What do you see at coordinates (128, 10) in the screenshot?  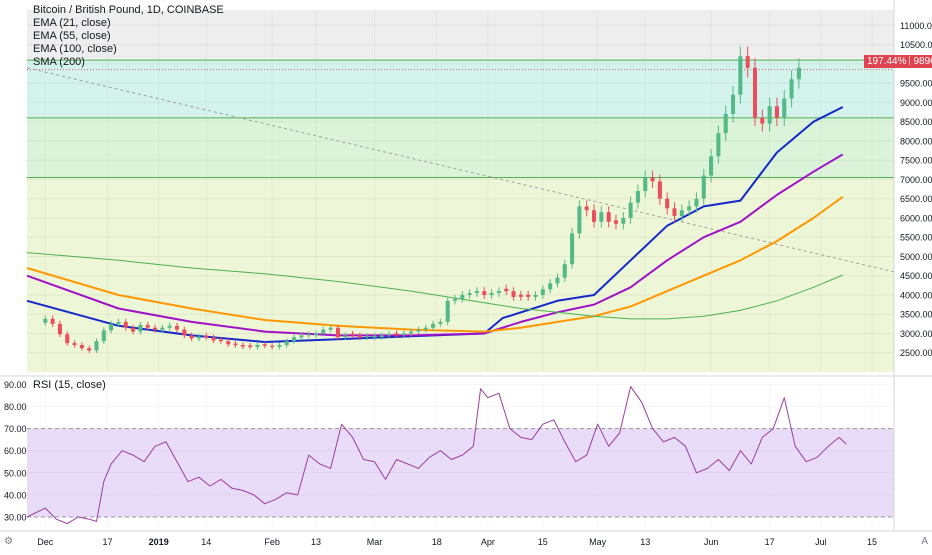 I see `legend-title: Bitcoin / British Pound, 1D, COINBASE` at bounding box center [128, 10].